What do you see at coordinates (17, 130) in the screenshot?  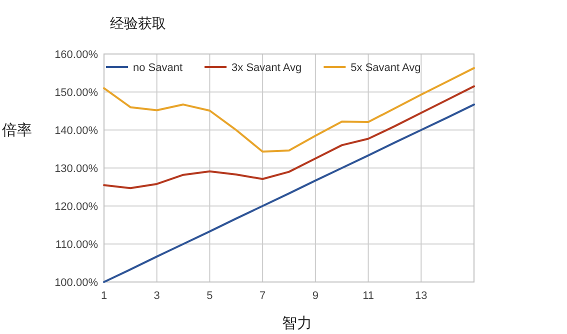 I see `y-axis-title: 倍率` at bounding box center [17, 130].